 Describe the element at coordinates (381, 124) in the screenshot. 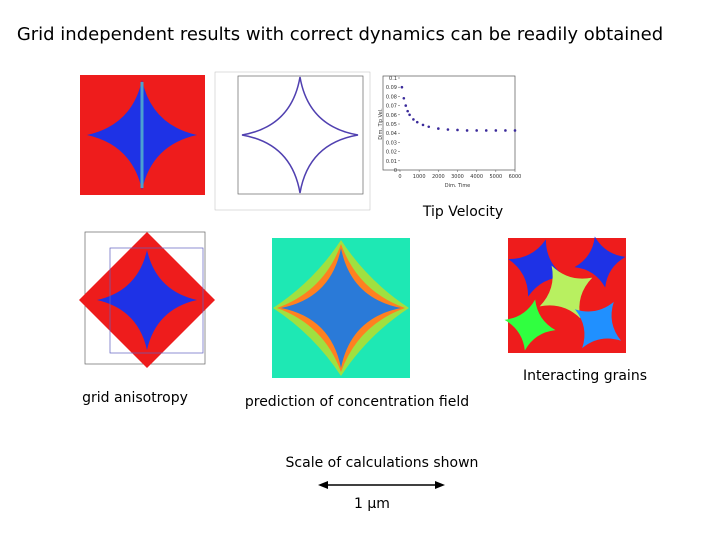

I see `y-axis-label: Dim. Tip Vel.` at that location.